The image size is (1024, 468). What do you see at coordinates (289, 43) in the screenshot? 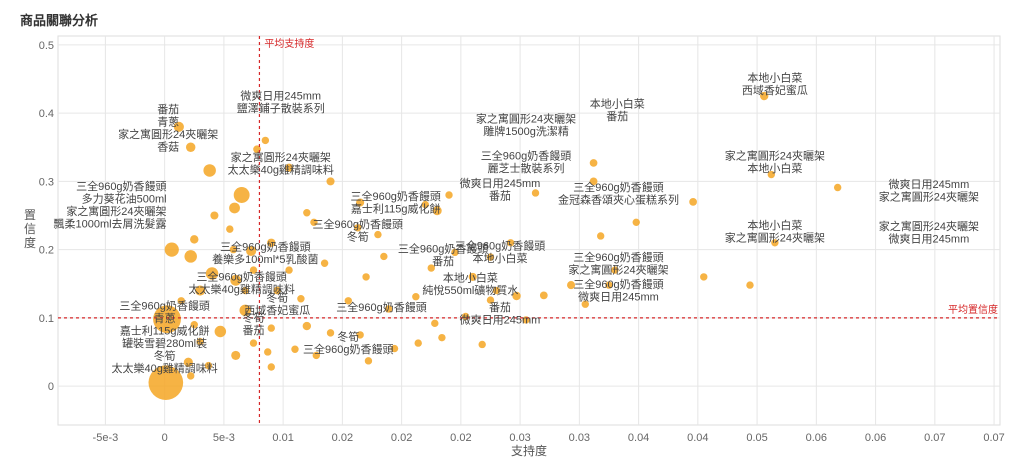
I see `avg-support-label: 平均支持度` at bounding box center [289, 43].